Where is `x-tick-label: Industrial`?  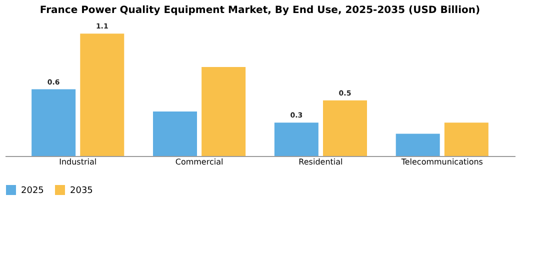
x-tick-label: Industrial is located at coordinates (78, 162).